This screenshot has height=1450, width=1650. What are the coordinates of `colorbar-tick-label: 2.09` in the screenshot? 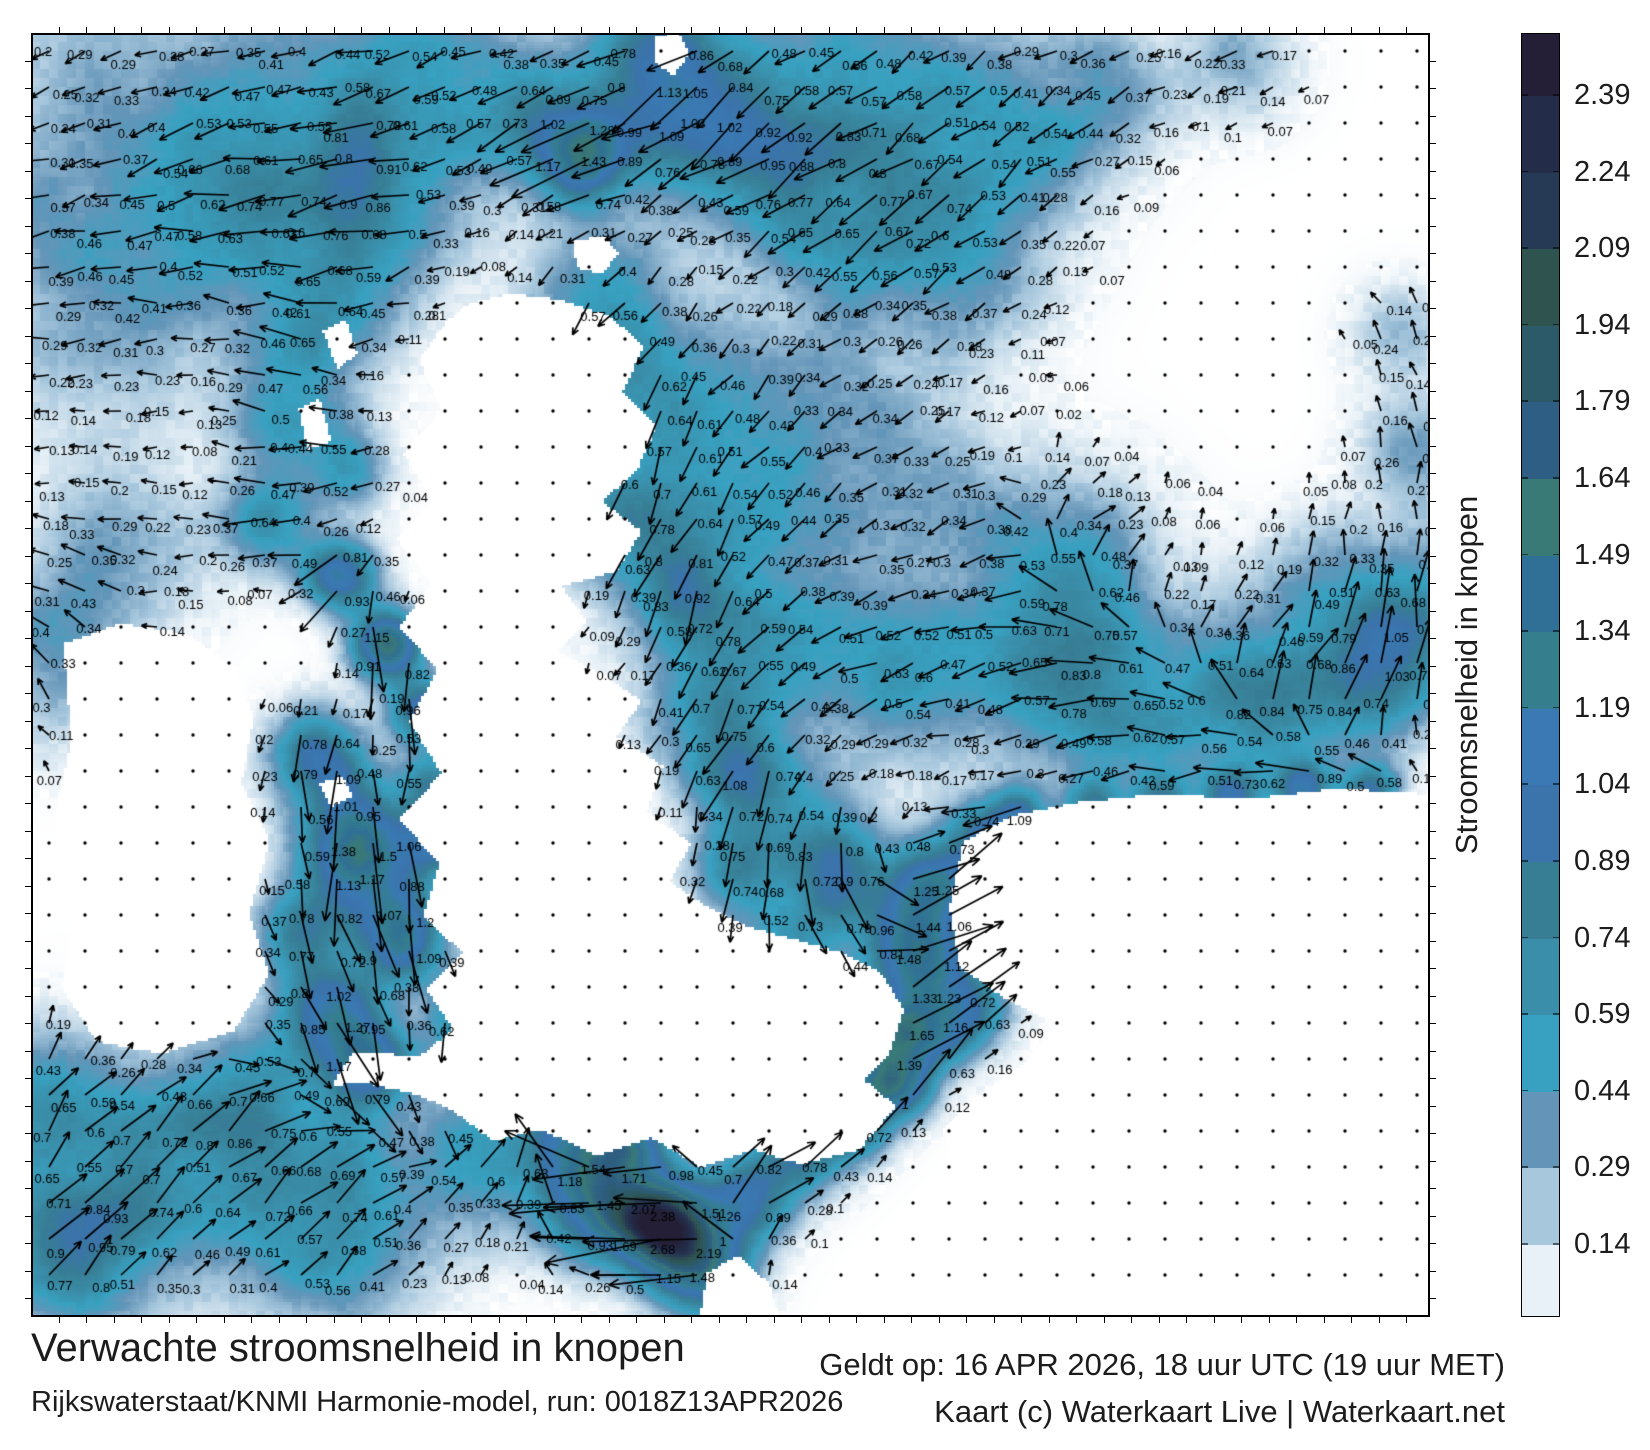 It's located at (1602, 248).